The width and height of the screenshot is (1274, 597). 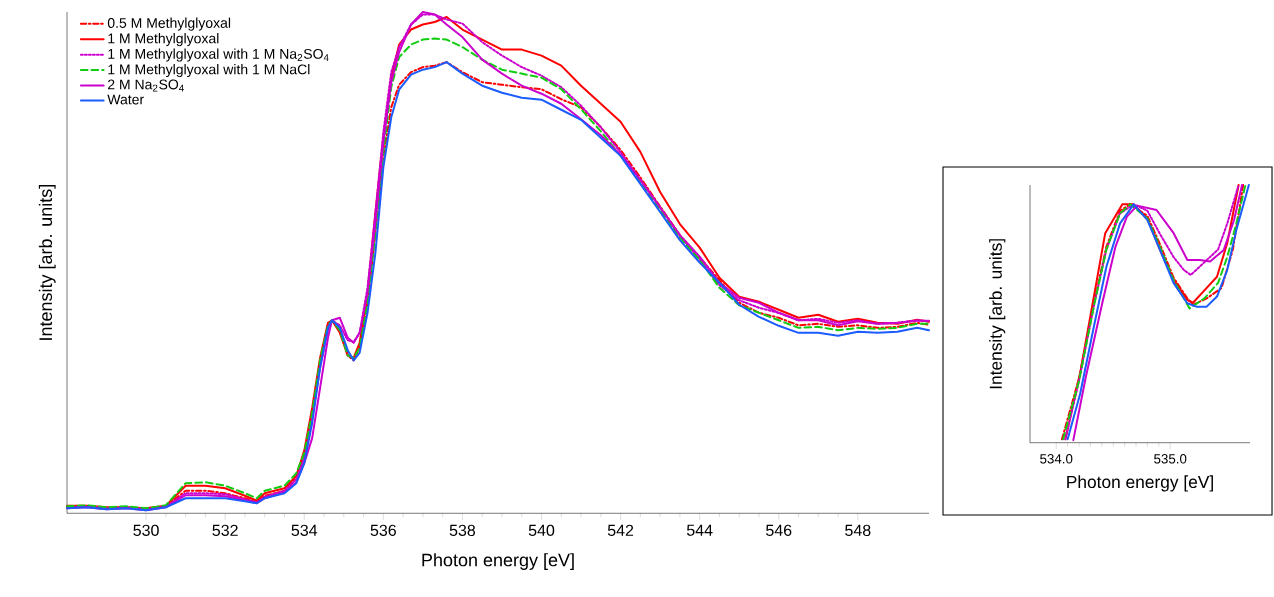 I want to click on legend-label: Water, so click(x=125, y=99).